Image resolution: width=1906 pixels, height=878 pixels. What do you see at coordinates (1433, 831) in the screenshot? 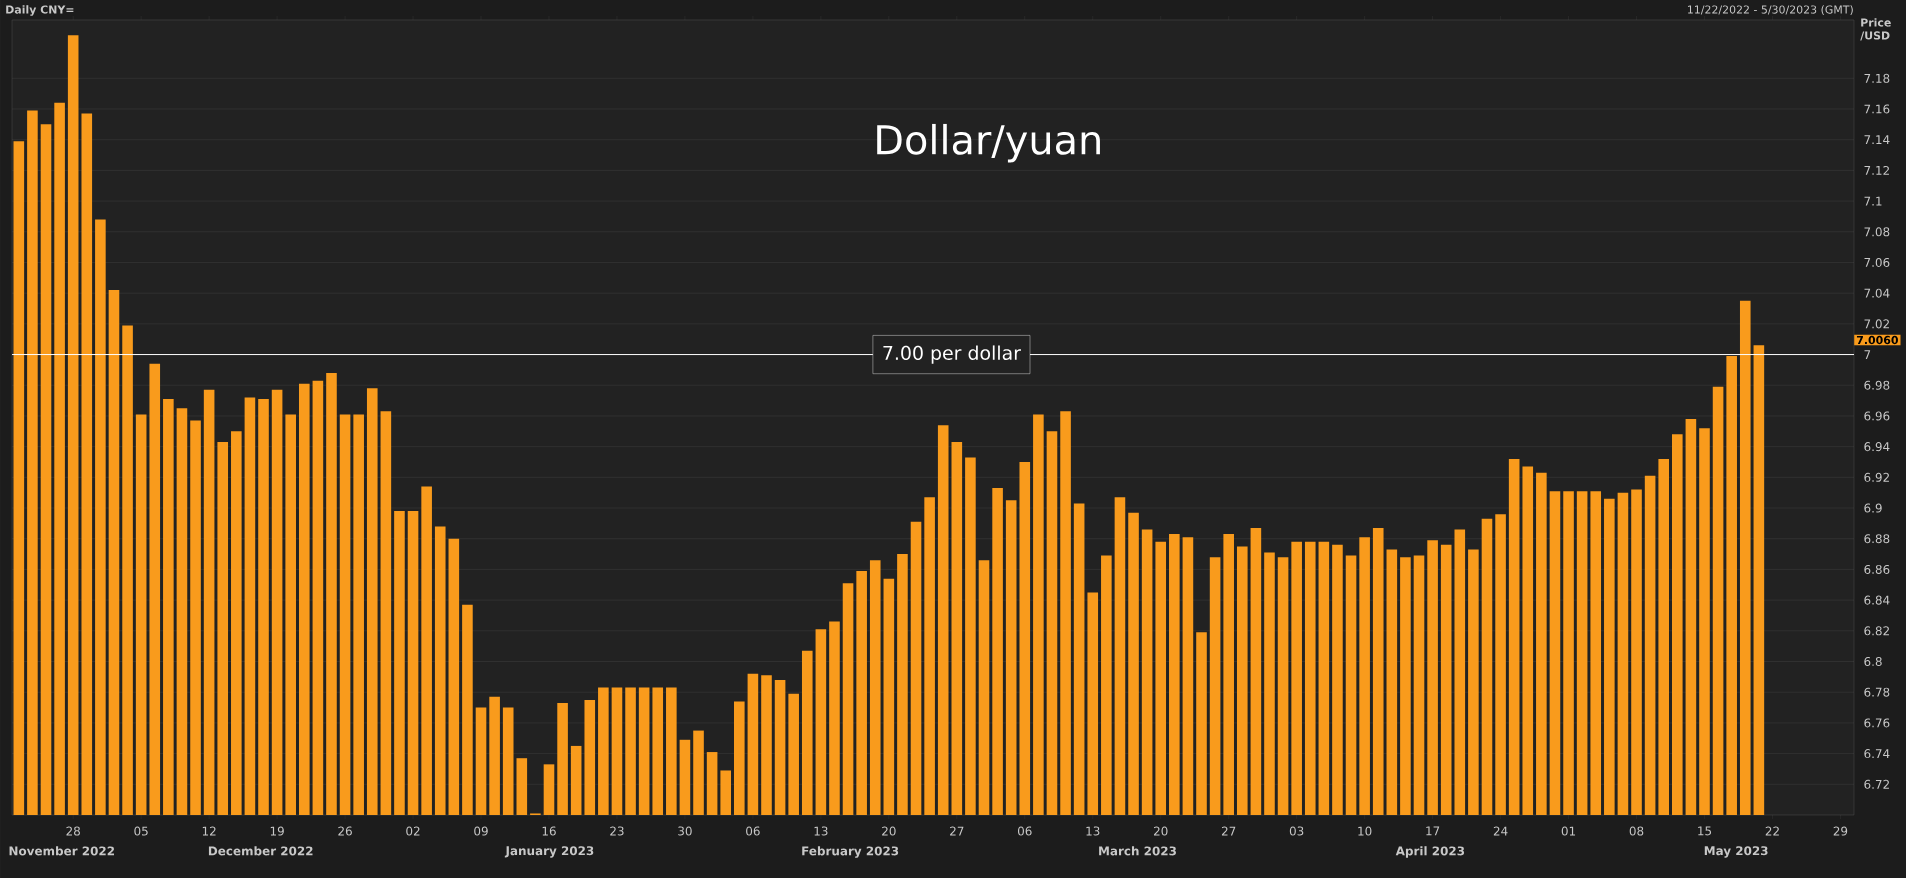
I see `x-tick-label: 17` at bounding box center [1433, 831].